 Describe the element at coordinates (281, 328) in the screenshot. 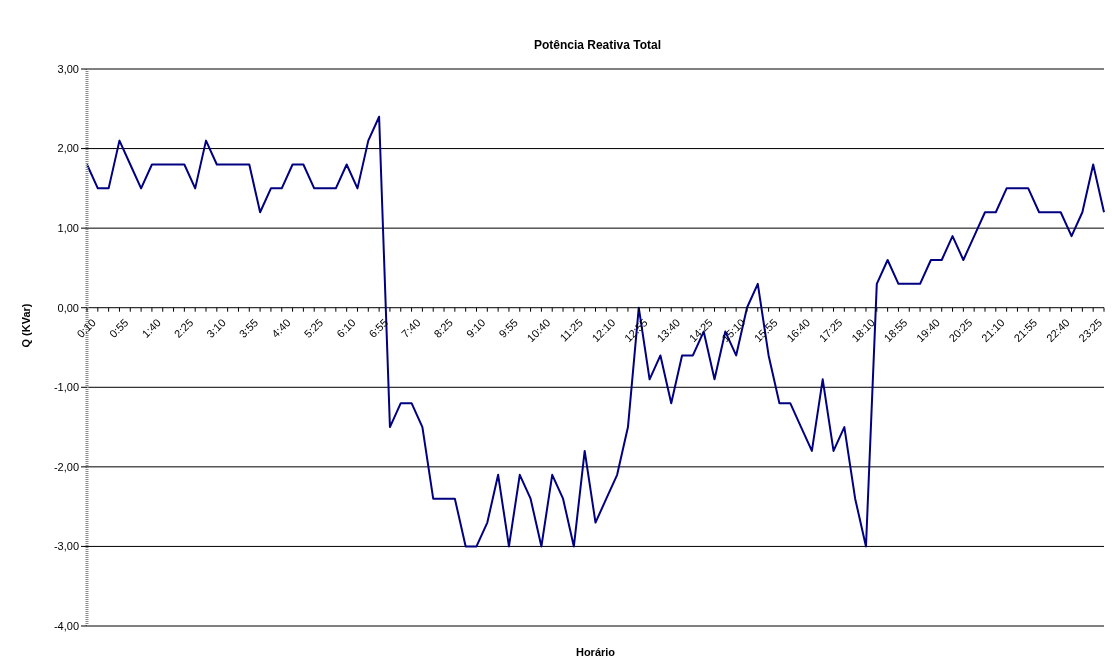

I see `x-tick-label: 4:40` at that location.